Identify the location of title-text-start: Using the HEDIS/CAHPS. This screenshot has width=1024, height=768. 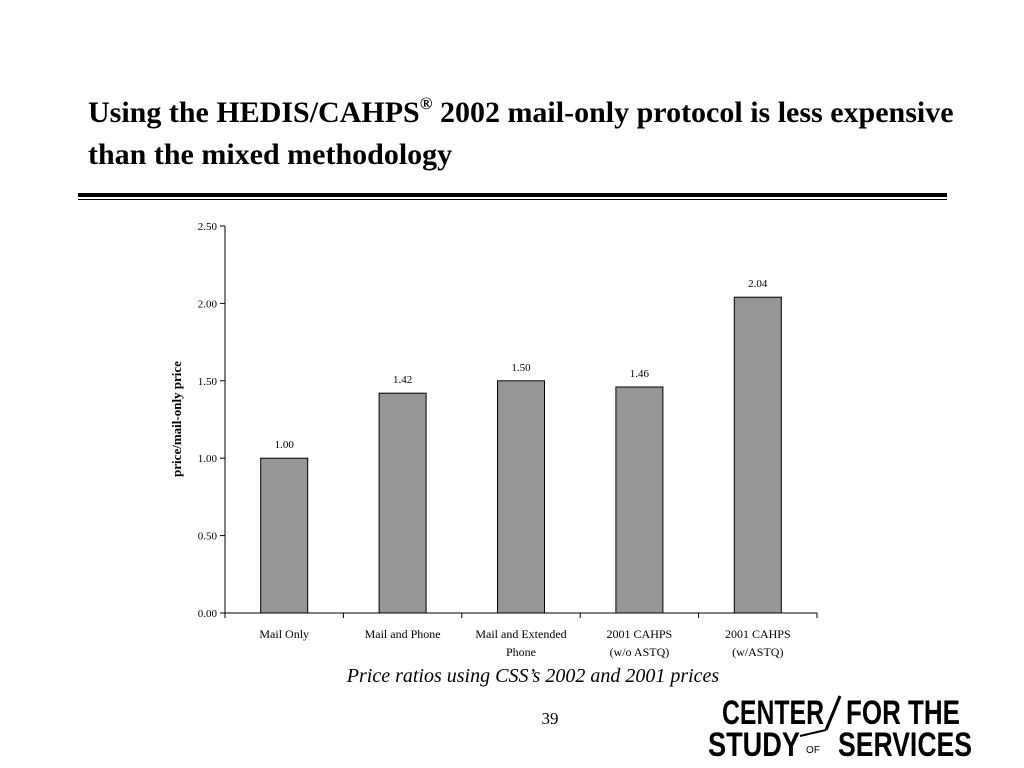
(254, 112).